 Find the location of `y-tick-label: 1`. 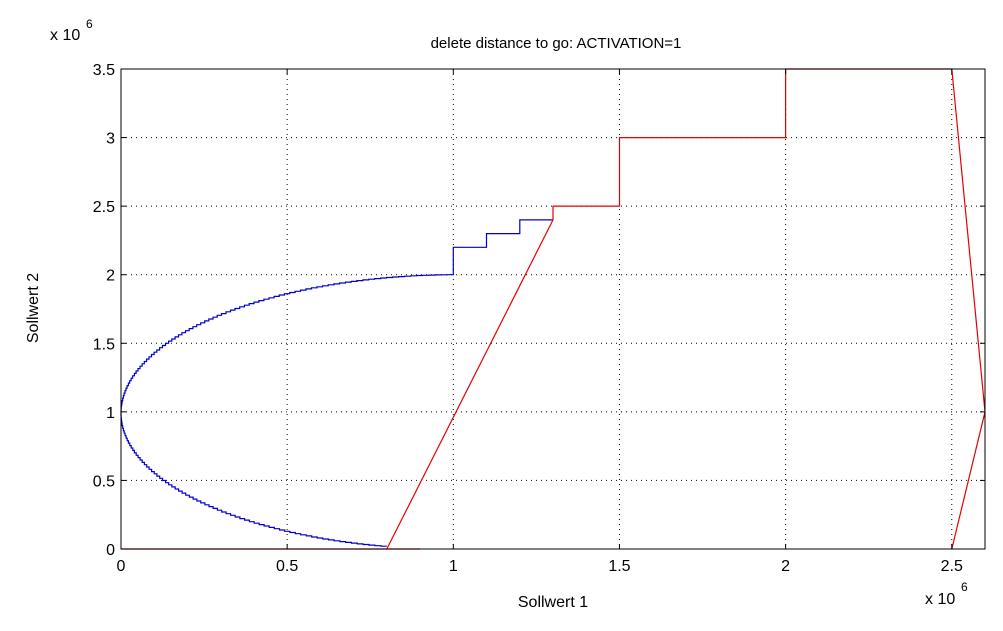

y-tick-label: 1 is located at coordinates (110, 413).